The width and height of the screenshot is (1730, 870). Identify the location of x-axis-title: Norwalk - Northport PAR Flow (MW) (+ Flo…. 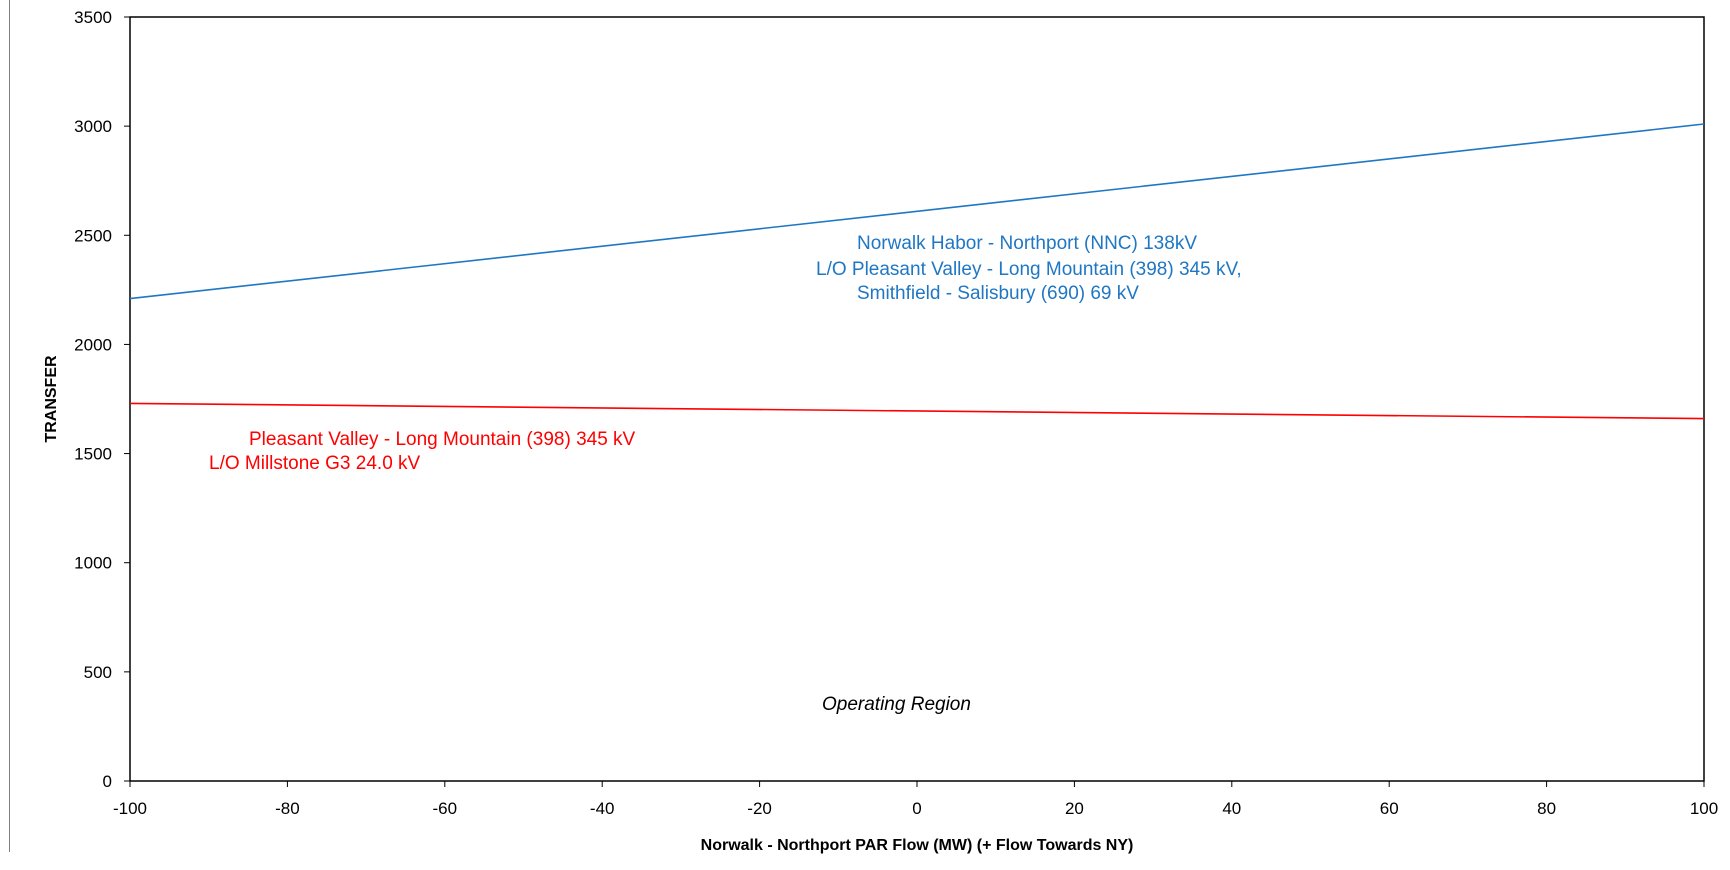
(917, 845).